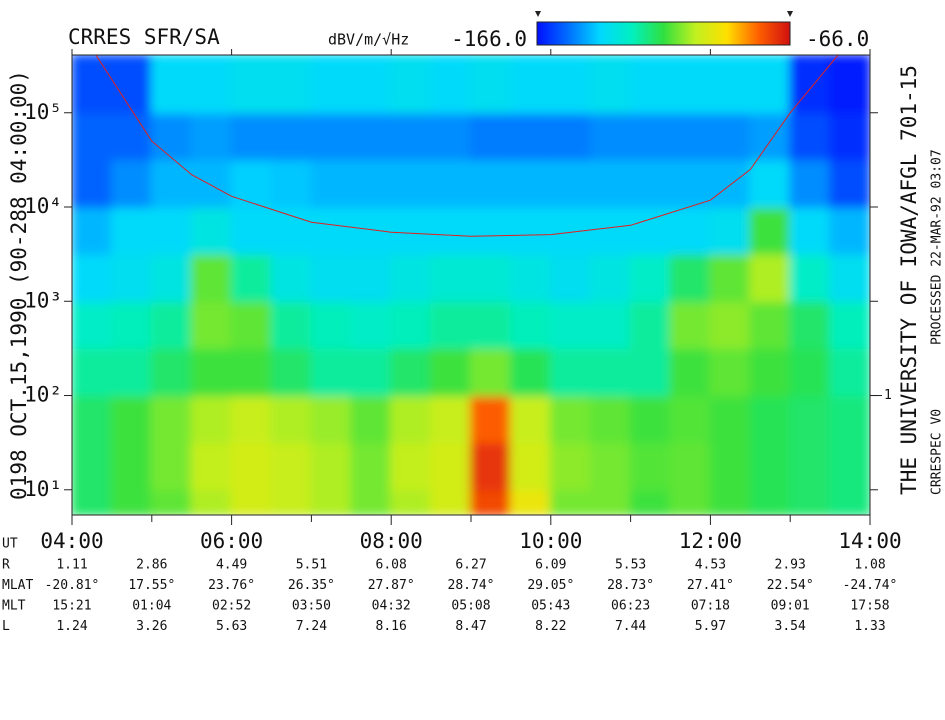 The width and height of the screenshot is (945, 720). What do you see at coordinates (151, 626) in the screenshot?
I see `ephemeris-value: 3.26` at bounding box center [151, 626].